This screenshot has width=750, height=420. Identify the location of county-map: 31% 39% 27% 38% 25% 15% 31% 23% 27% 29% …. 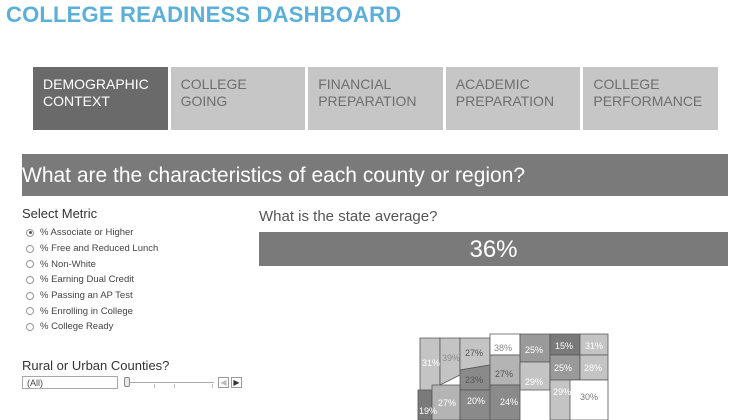
(513, 376).